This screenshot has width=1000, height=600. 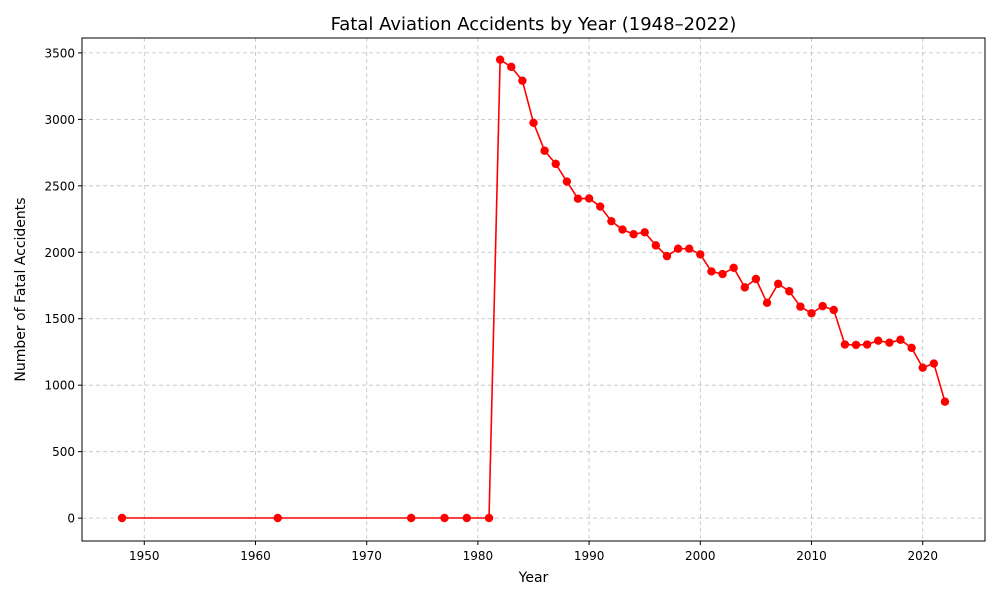 What do you see at coordinates (59, 386) in the screenshot?
I see `y-tick-label: 1000` at bounding box center [59, 386].